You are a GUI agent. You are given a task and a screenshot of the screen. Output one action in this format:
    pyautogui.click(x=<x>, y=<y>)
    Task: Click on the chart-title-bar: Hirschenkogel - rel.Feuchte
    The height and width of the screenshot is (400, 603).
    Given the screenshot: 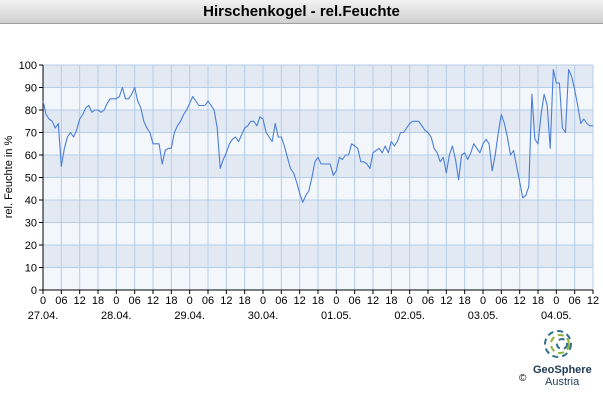 What is the action you would take?
    pyautogui.click(x=301, y=12)
    